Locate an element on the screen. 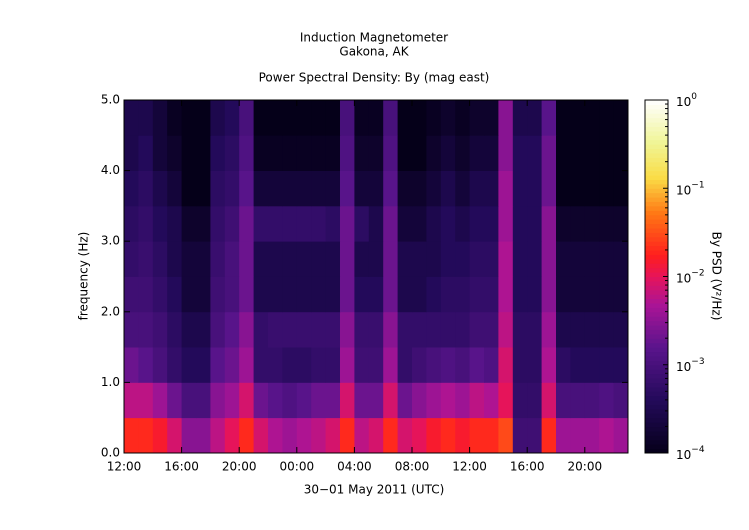  x-tick-label: 16:00 is located at coordinates (527, 467).